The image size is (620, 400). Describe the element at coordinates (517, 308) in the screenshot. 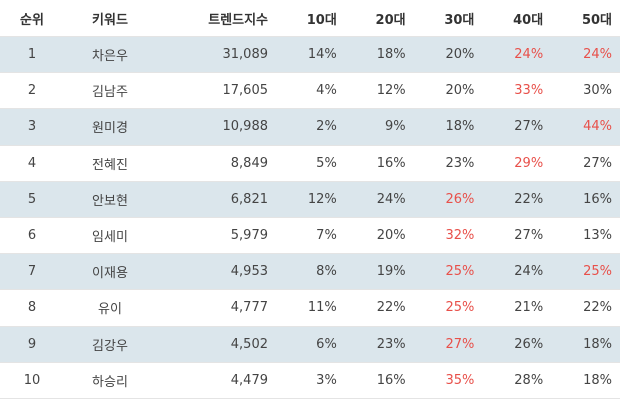

I see `cell-age-40: 21%` at that location.